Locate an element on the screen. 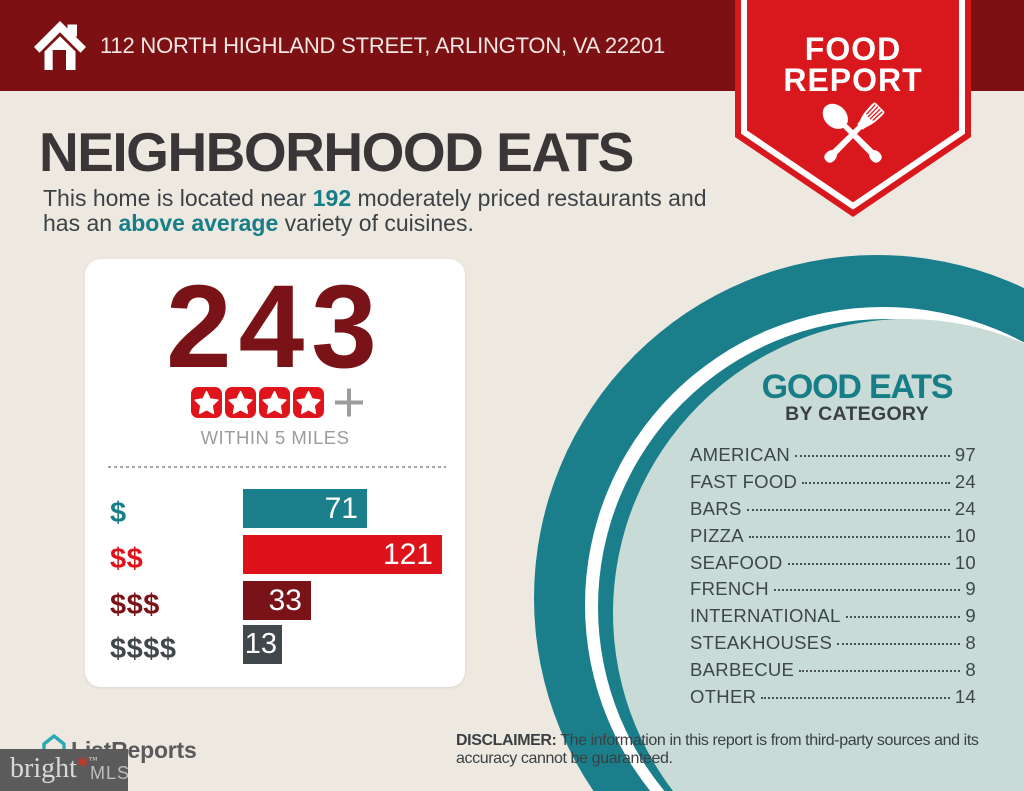 The width and height of the screenshot is (1024, 791). svg-text: REPORT is located at coordinates (852, 80).